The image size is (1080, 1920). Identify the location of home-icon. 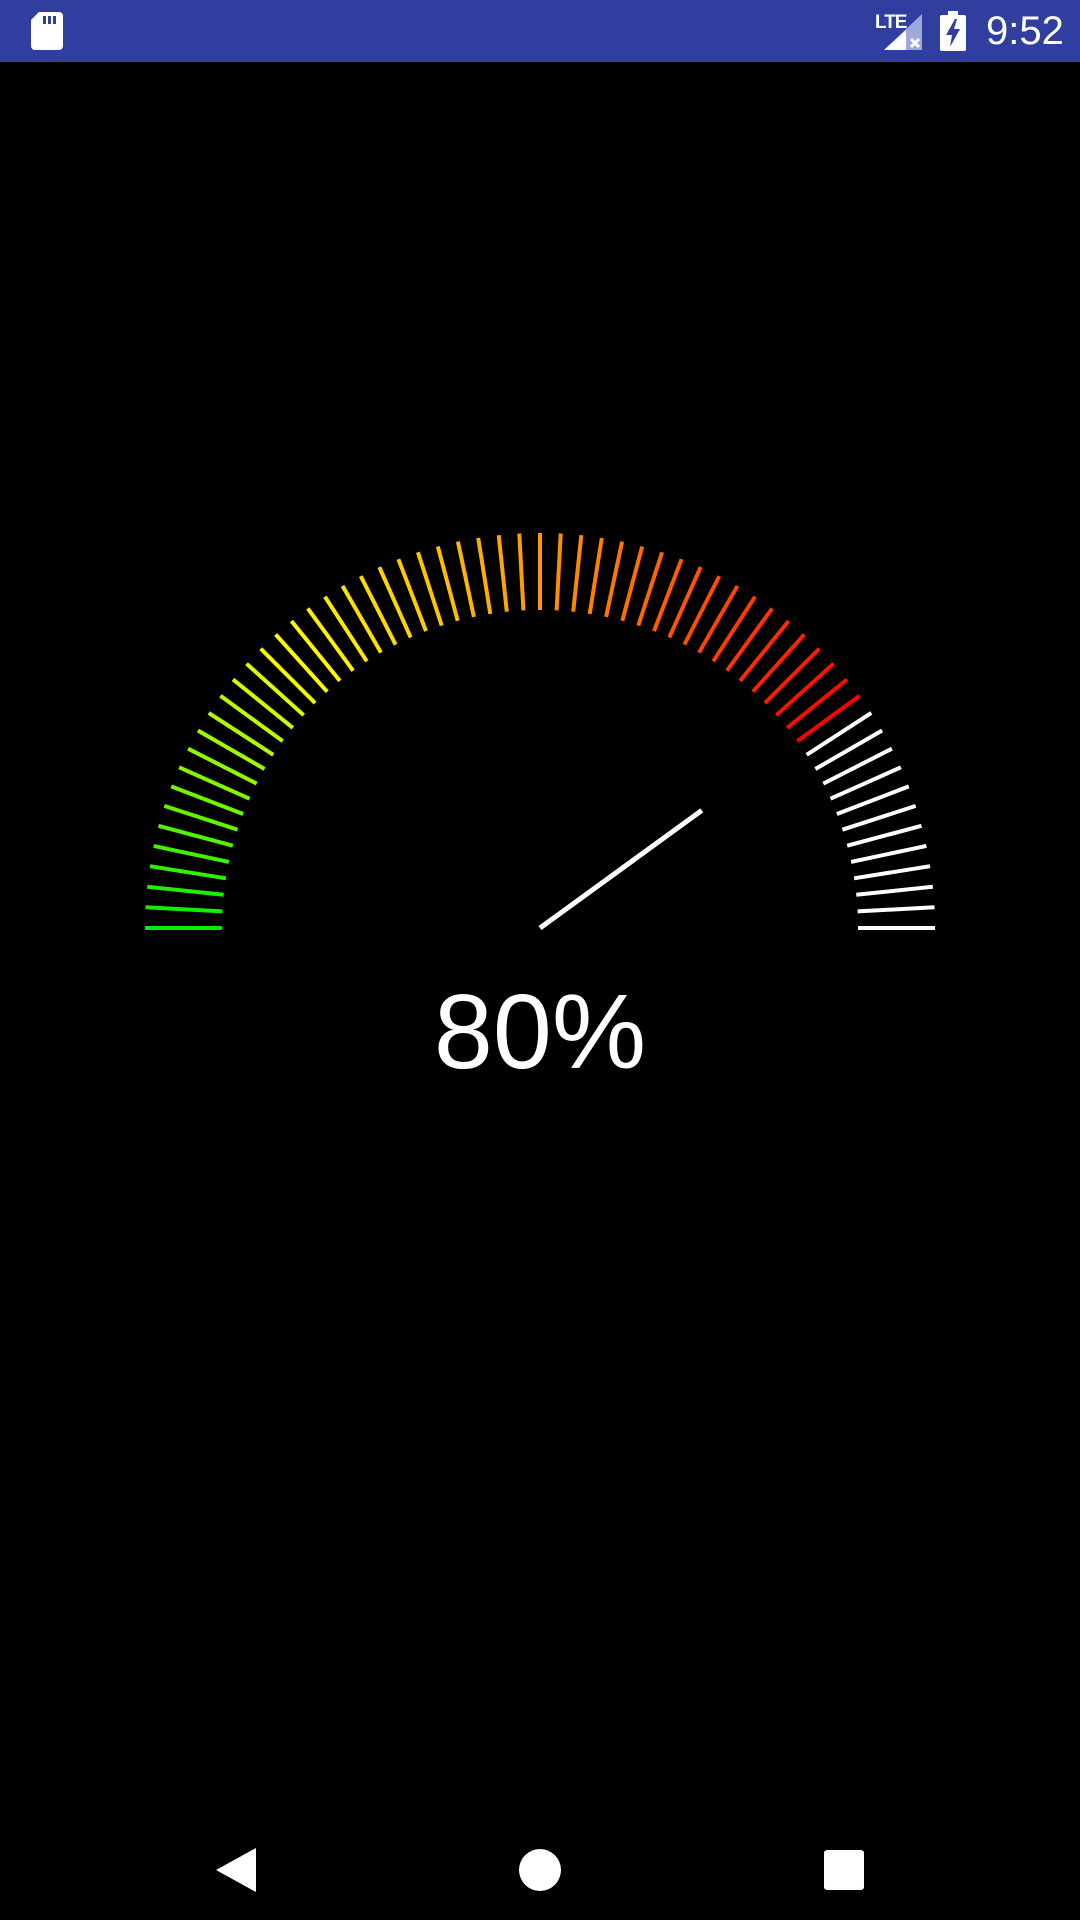
(540, 1870).